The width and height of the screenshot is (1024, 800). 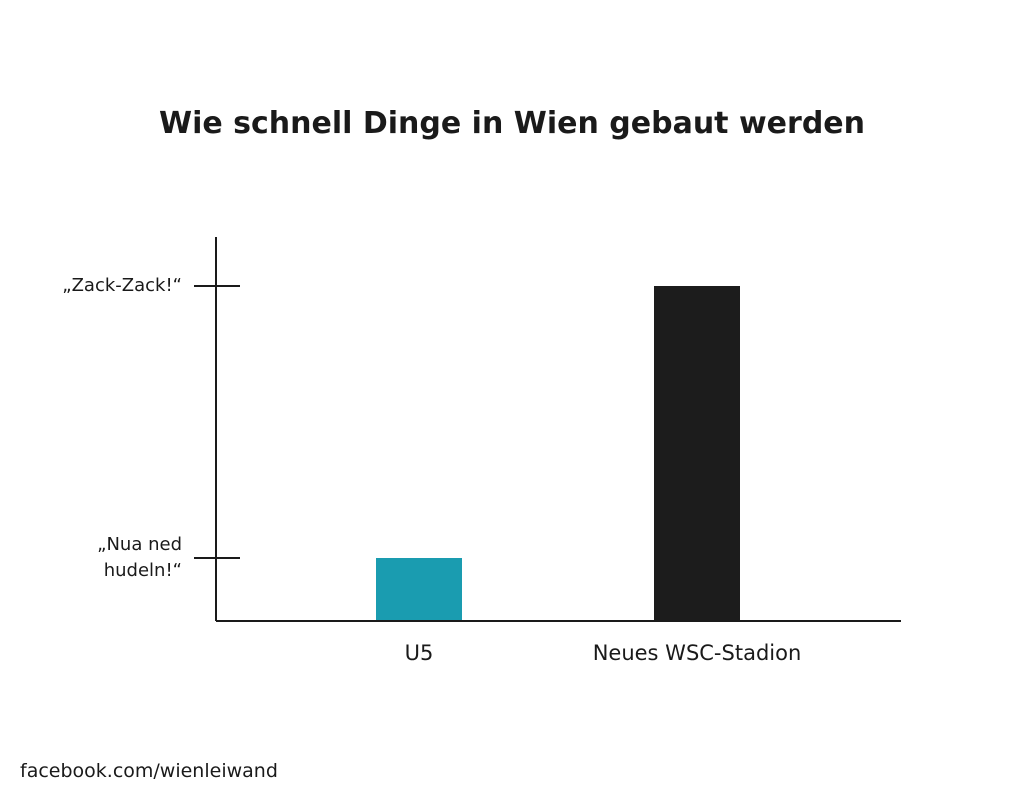 What do you see at coordinates (697, 653) in the screenshot?
I see `x-tick-label: Neues WSC-Stadion` at bounding box center [697, 653].